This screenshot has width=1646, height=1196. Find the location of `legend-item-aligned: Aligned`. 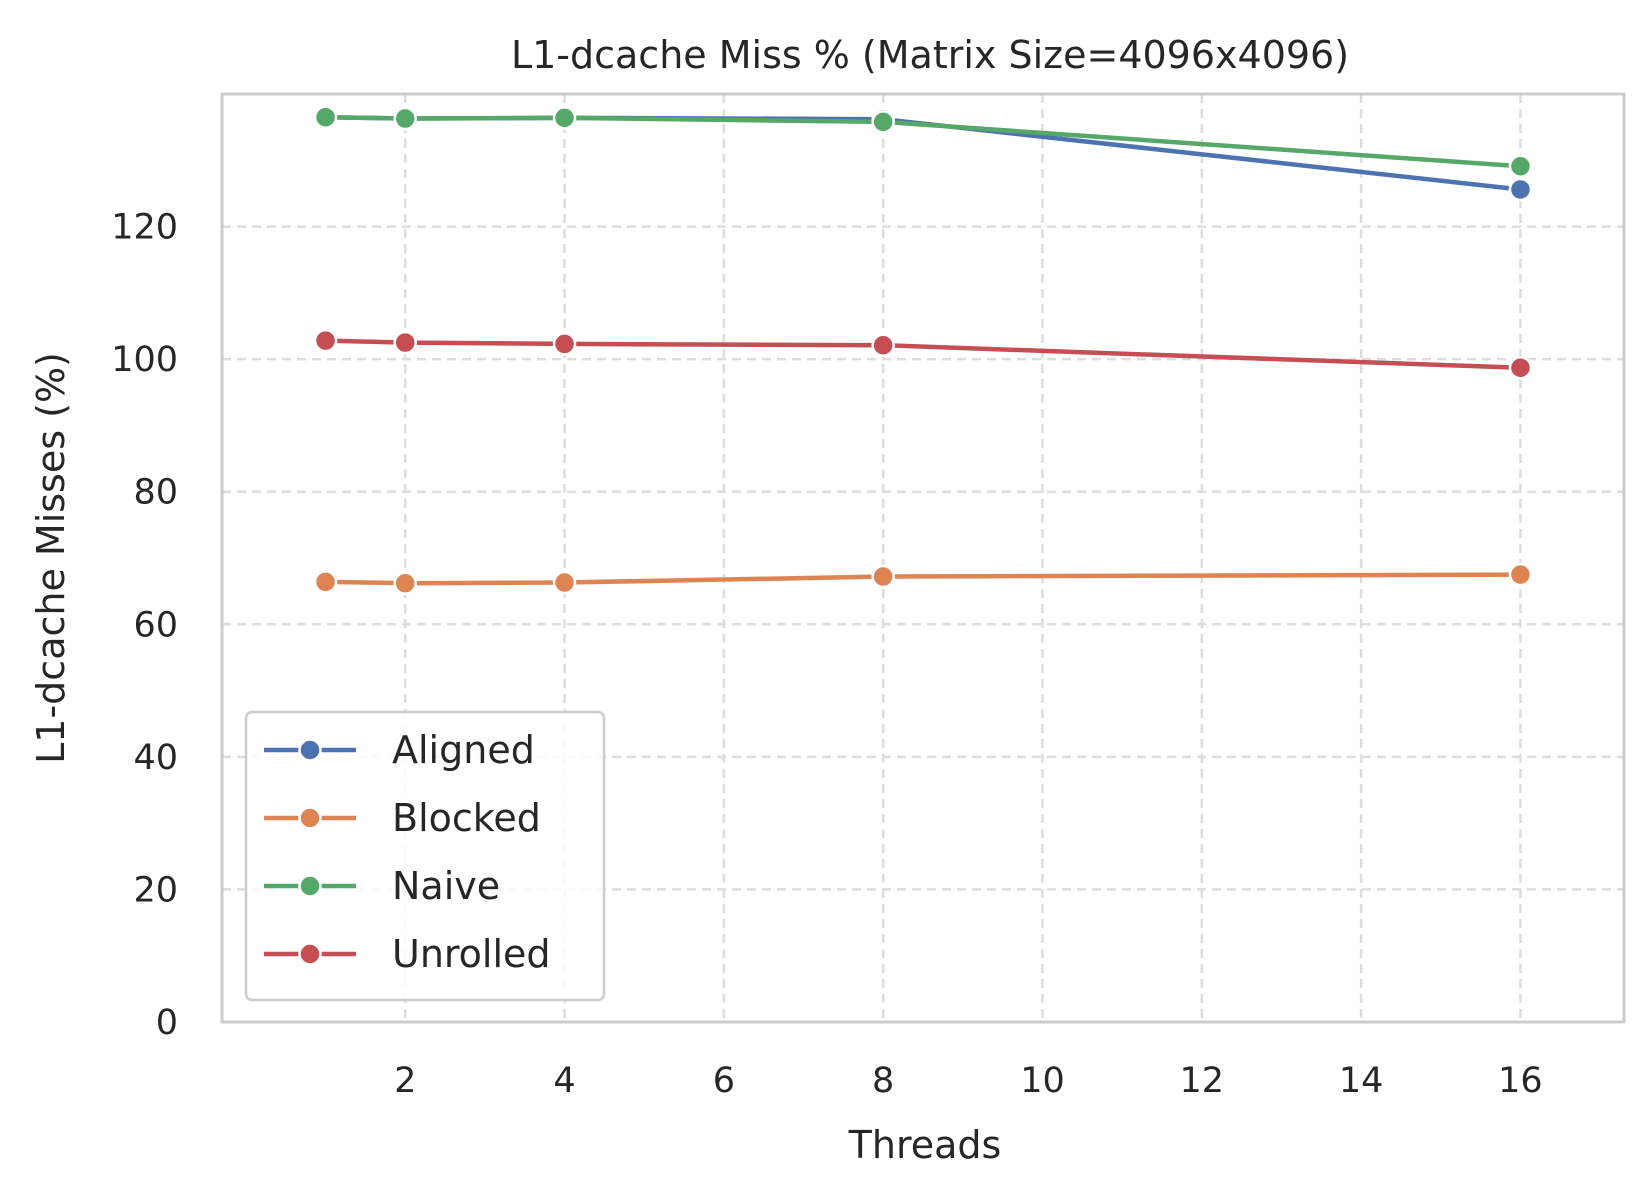

legend-item-aligned: Aligned is located at coordinates (399, 750).